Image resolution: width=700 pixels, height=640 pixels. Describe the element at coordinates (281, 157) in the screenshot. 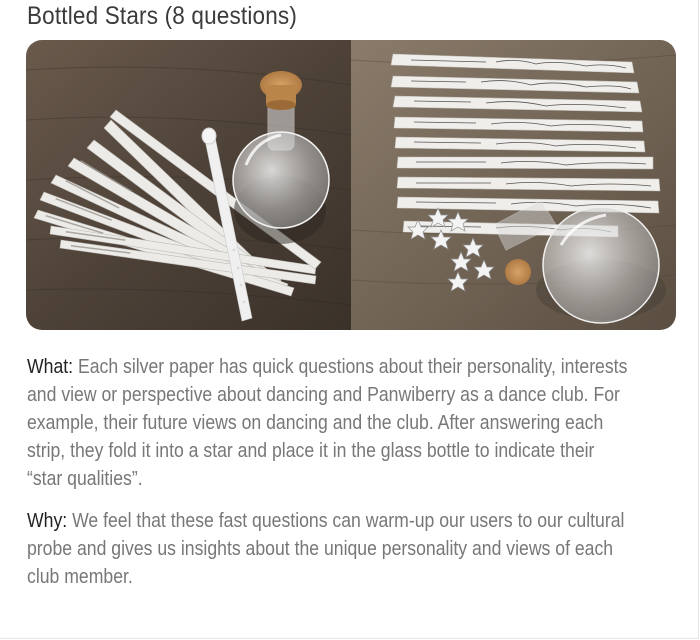

I see `glass-bottle-left` at that location.